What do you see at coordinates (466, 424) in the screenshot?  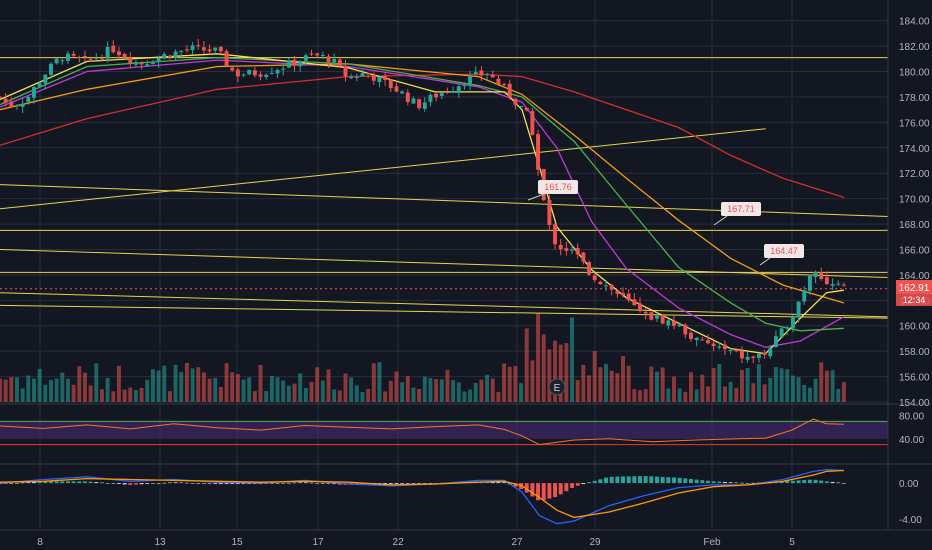 I see `rsi-pane: 80.00 40.00` at bounding box center [466, 424].